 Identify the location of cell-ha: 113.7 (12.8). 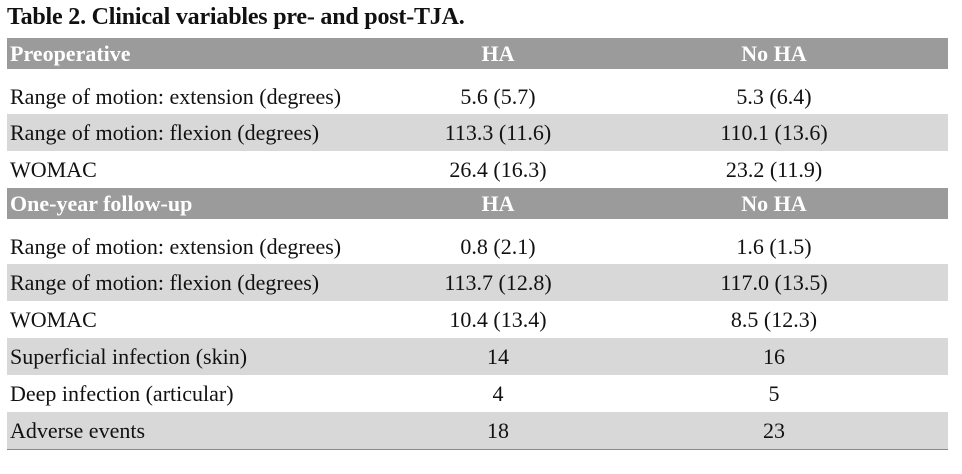
(498, 282).